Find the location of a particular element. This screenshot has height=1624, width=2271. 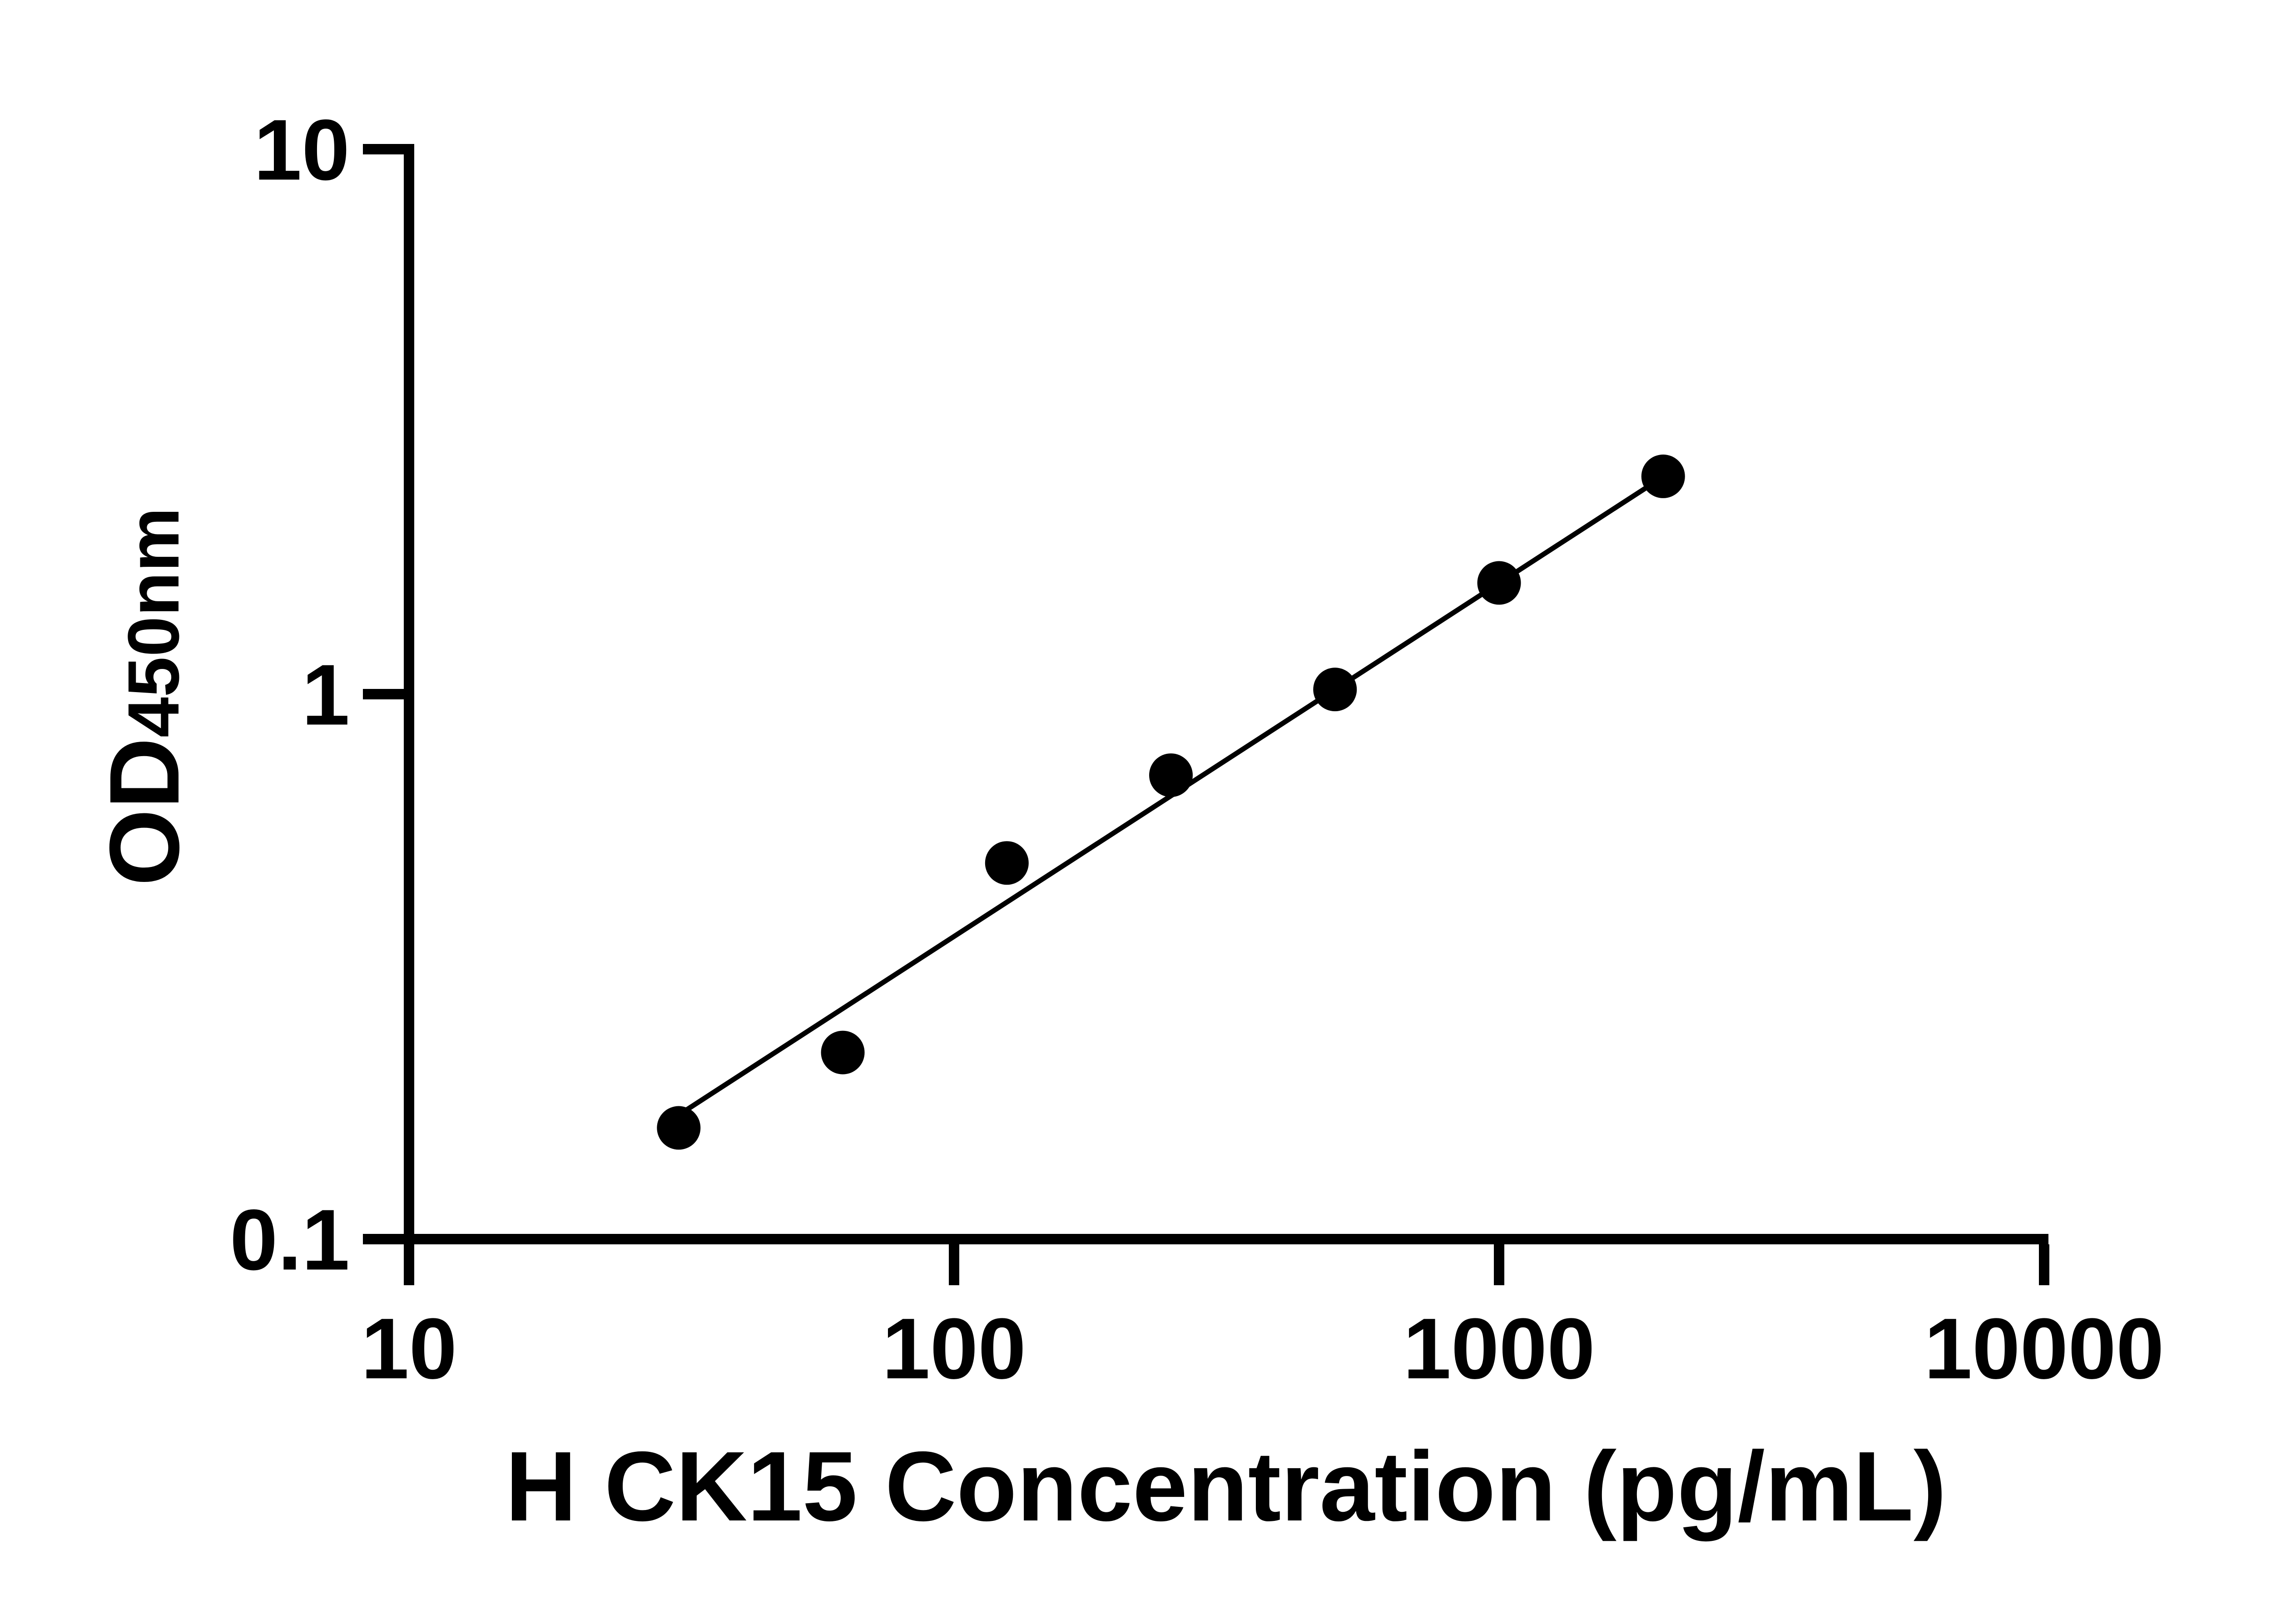

y-tick-label: 10 is located at coordinates (302, 150).